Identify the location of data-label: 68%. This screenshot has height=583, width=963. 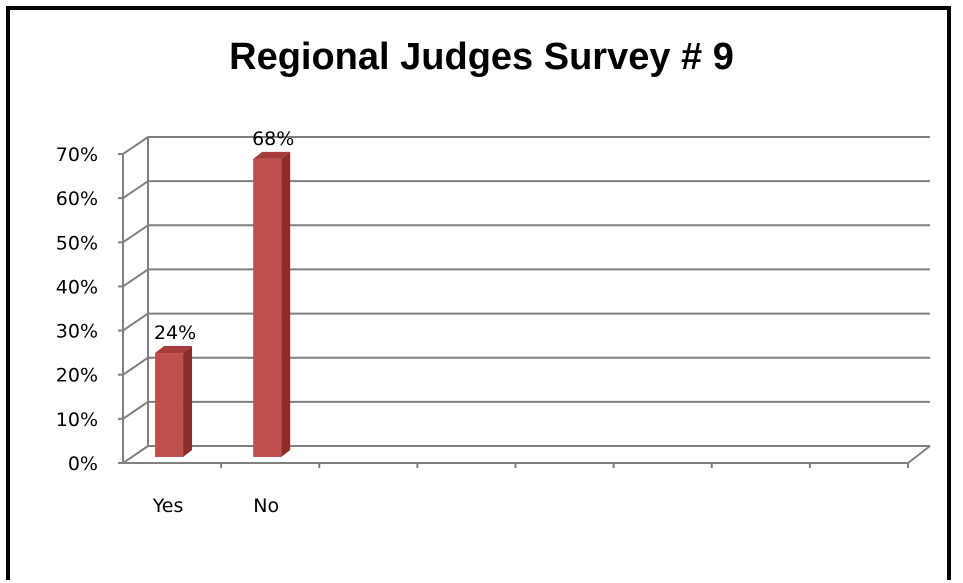
(273, 139).